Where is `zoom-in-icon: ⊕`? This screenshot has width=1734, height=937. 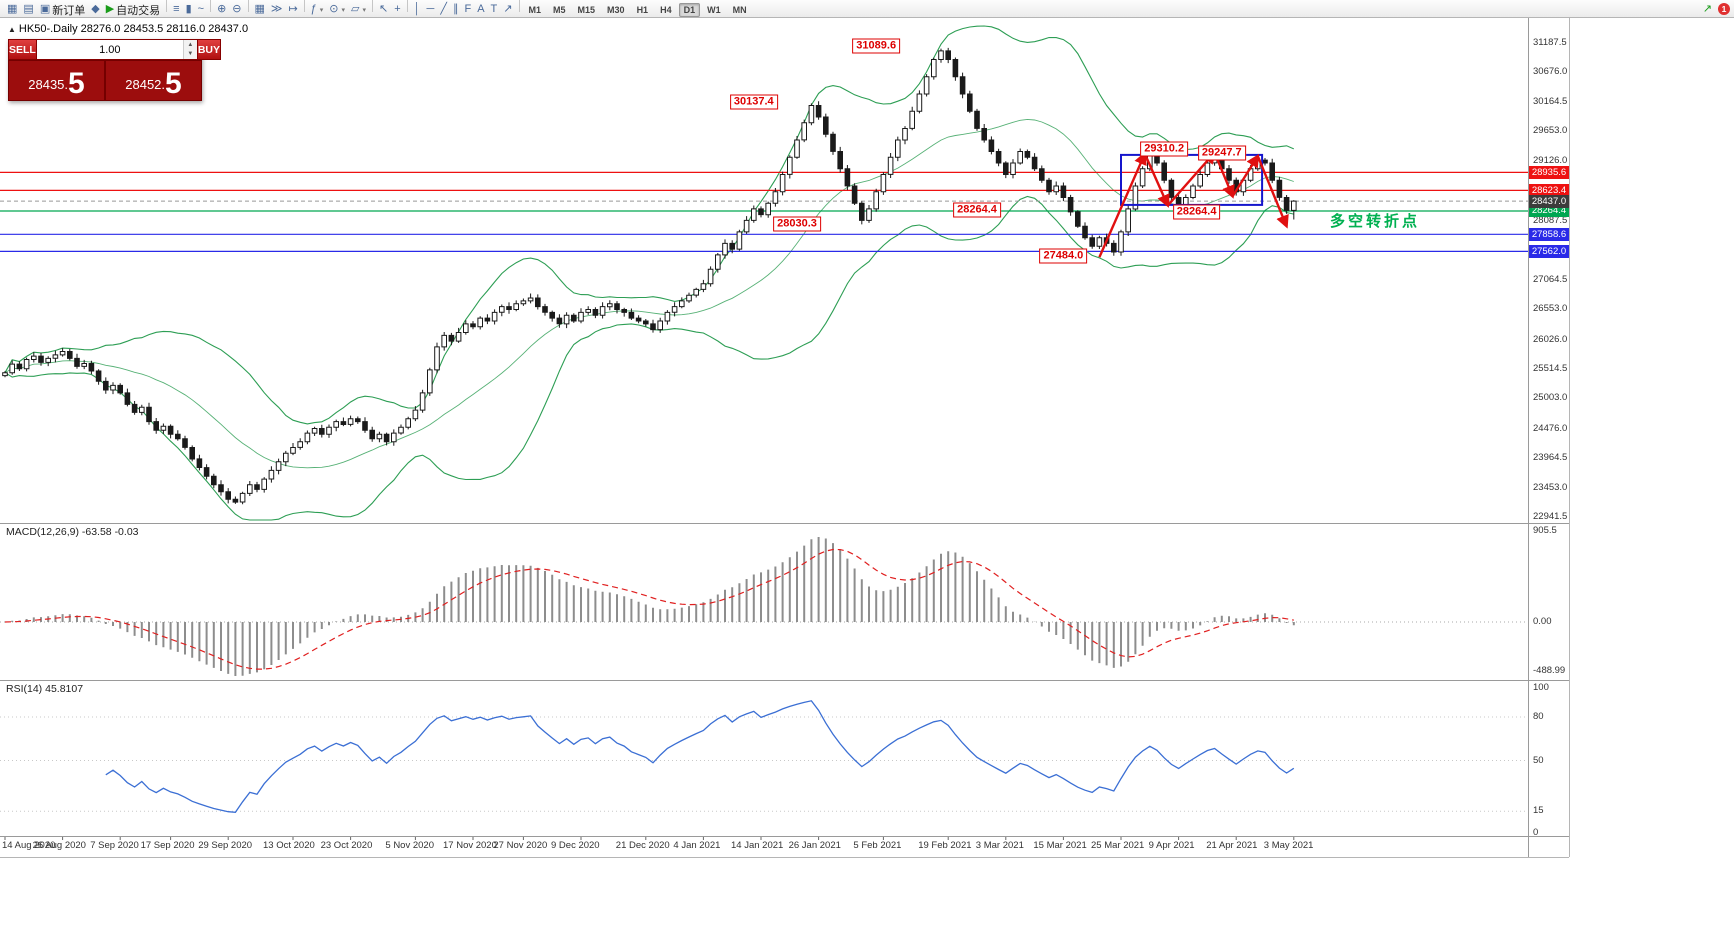 zoom-in-icon: ⊕ is located at coordinates (221, 10).